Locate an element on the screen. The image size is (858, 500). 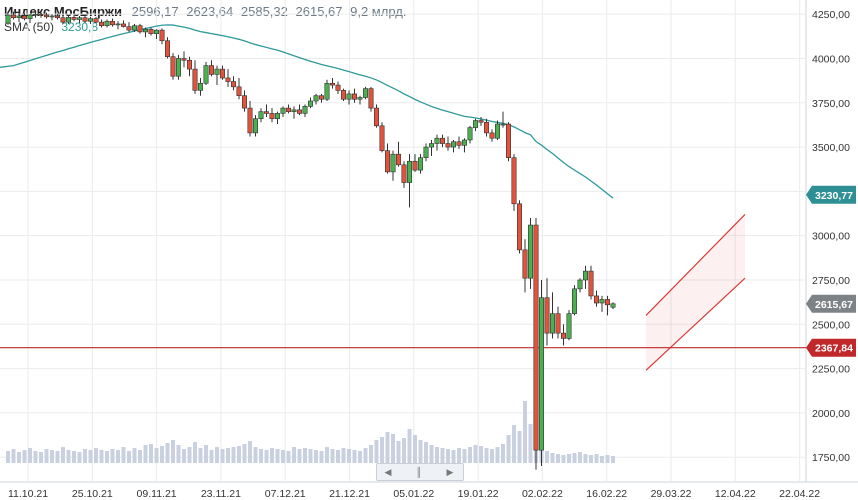
price-tag-label: 2367,84 is located at coordinates (834, 349).